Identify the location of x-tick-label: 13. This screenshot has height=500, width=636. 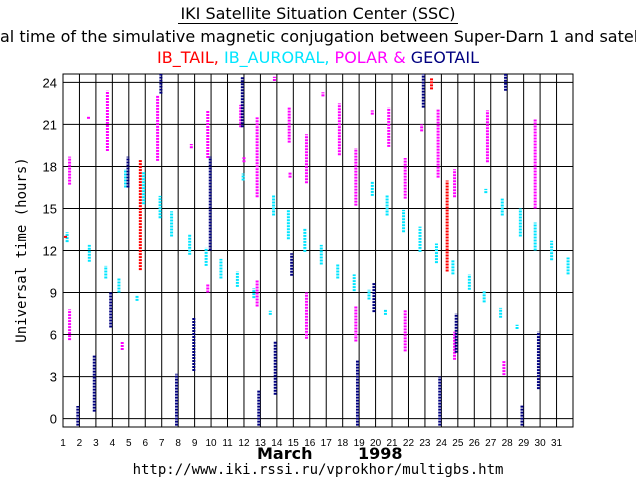
(261, 443).